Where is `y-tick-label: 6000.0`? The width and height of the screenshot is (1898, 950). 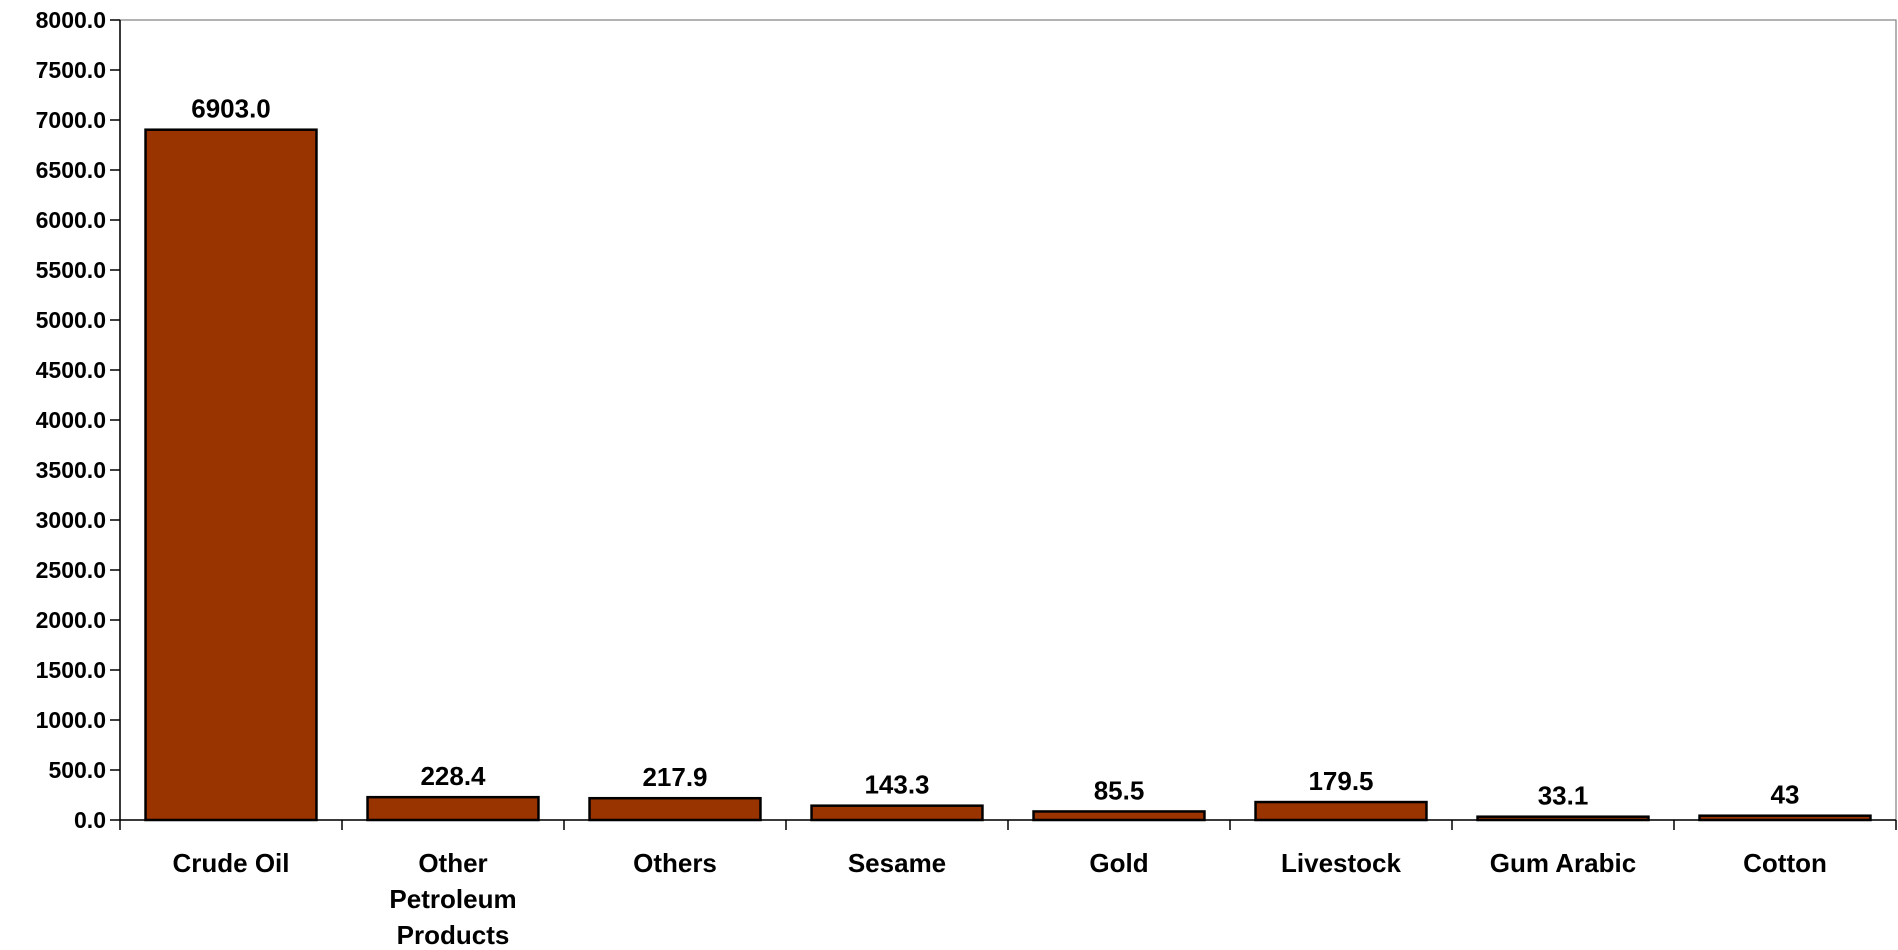 y-tick-label: 6000.0 is located at coordinates (71, 220).